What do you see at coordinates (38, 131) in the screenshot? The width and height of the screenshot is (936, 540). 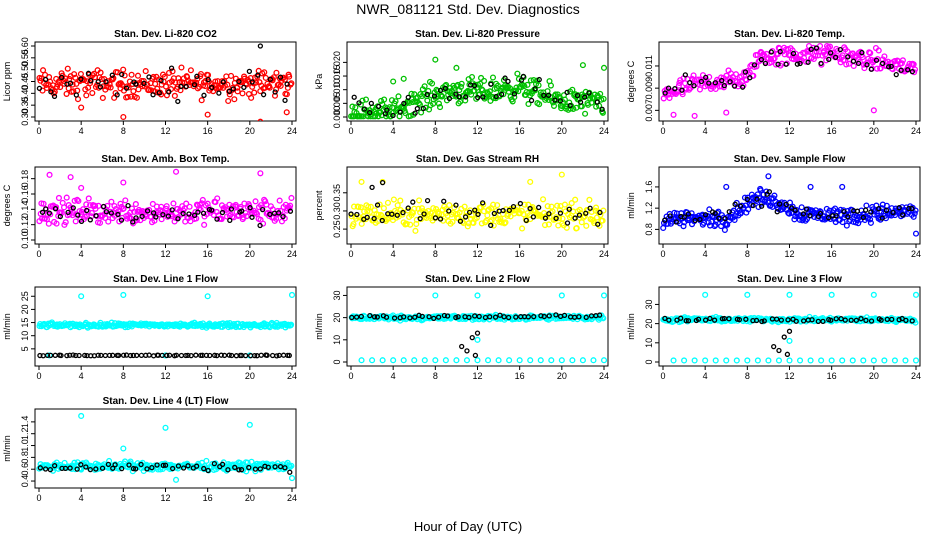 I see `x-tick-label: 0` at bounding box center [38, 131].